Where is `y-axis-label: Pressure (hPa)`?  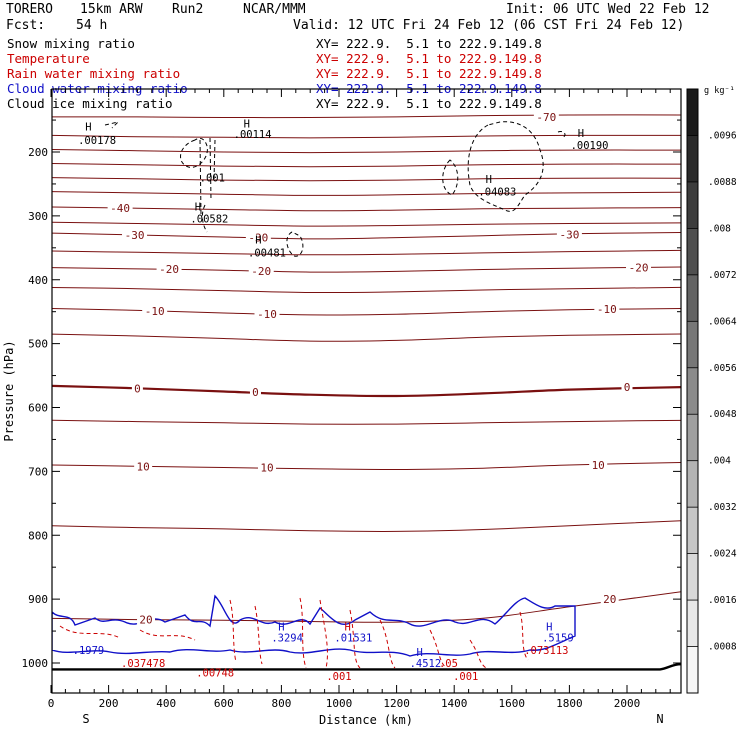 y-axis-label: Pressure (hPa) is located at coordinates (9, 390).